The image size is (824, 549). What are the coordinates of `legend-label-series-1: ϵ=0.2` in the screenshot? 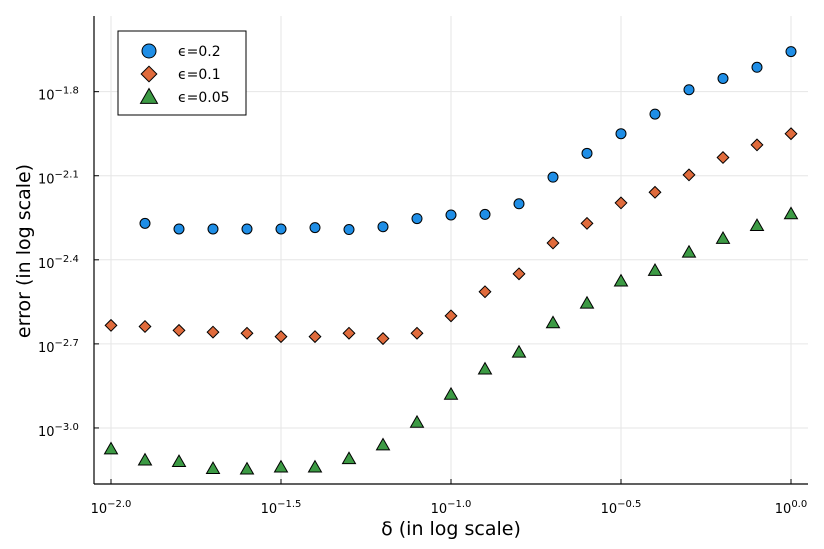 It's located at (199, 52).